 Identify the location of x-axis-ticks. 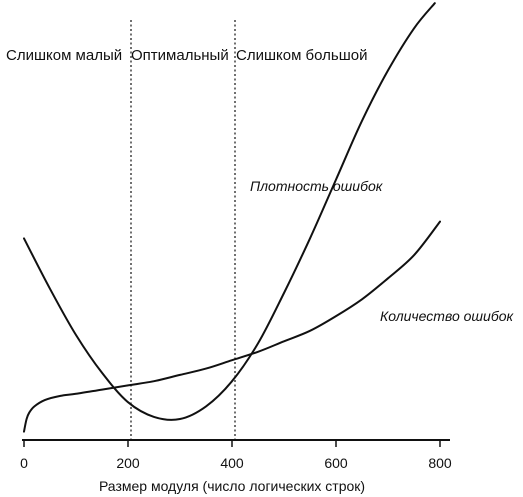
(232, 443).